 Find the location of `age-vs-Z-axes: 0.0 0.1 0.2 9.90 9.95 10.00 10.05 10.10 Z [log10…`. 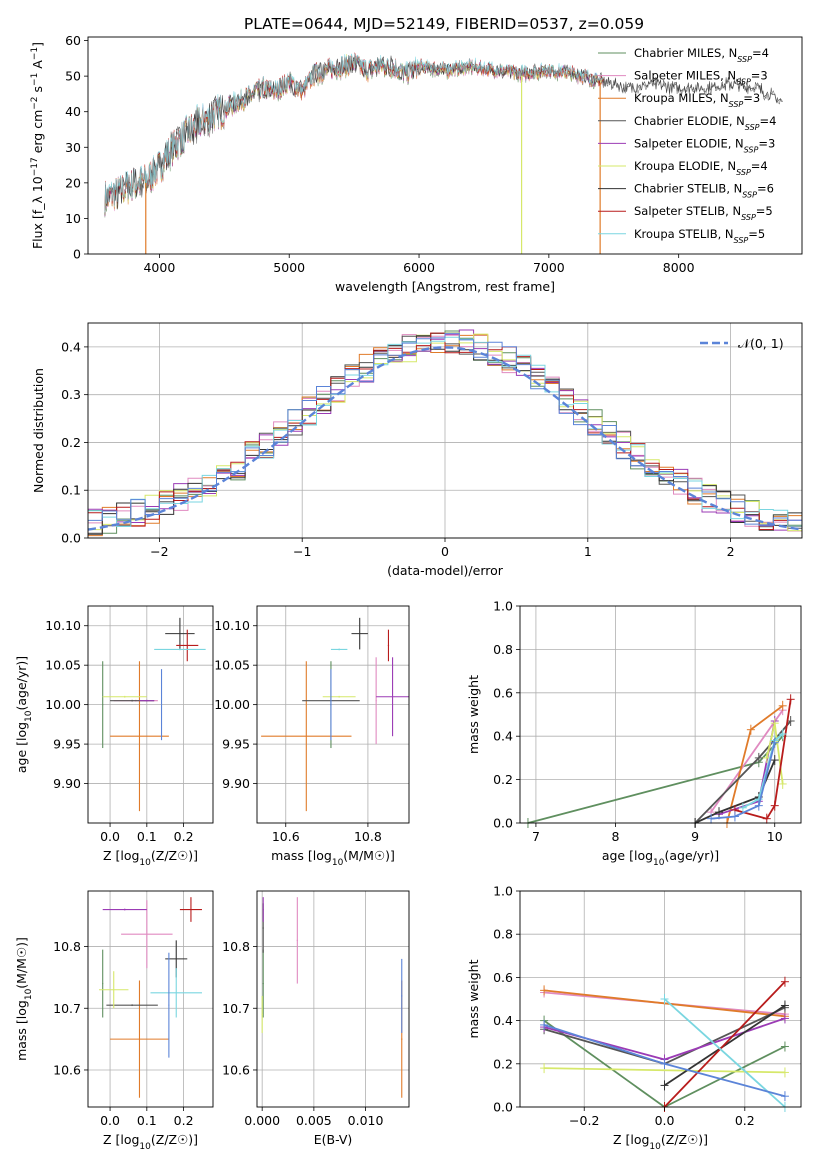

age-vs-Z-axes: 0.0 0.1 0.2 9.90 9.95 10.00 10.05 10.10 Z [log10… is located at coordinates (114, 736).